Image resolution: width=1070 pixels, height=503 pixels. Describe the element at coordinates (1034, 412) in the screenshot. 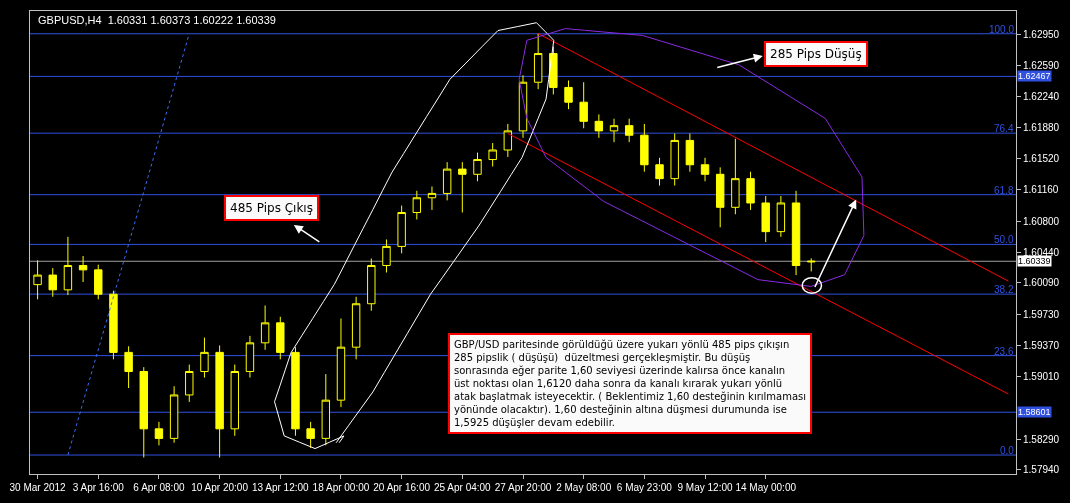

I see `ref-line-label: 1.58601` at that location.